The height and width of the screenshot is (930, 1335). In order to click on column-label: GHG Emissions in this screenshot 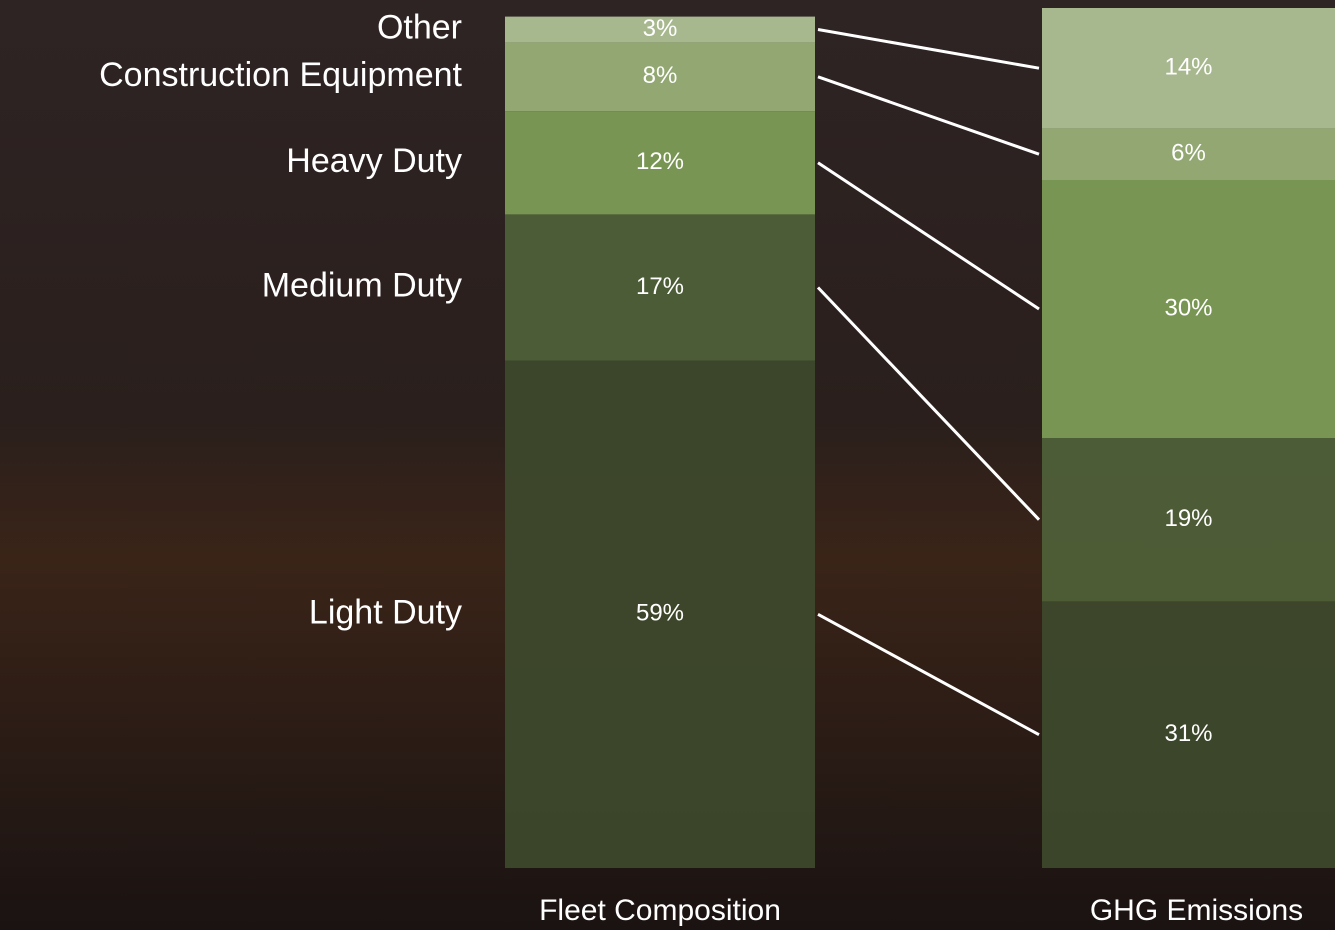, I will do `click(1196, 910)`.